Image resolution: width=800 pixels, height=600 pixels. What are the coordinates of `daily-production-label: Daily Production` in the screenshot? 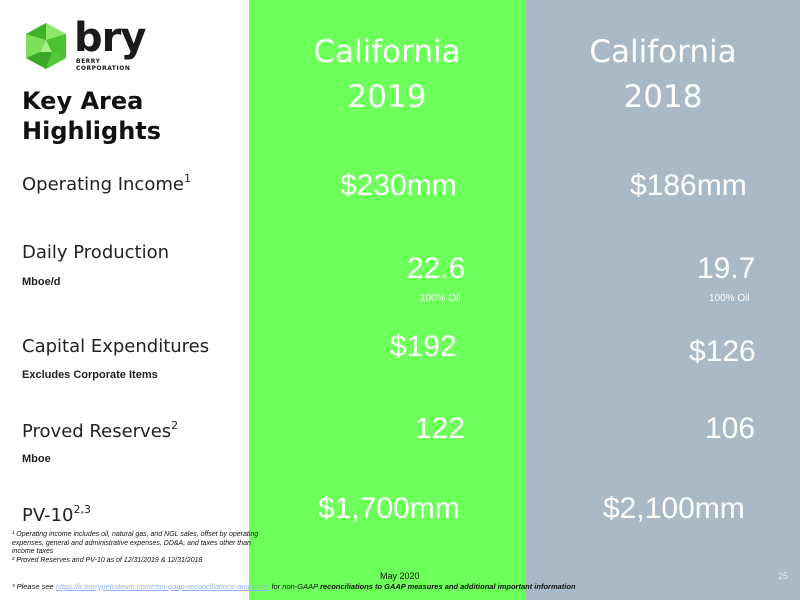 It's located at (96, 252).